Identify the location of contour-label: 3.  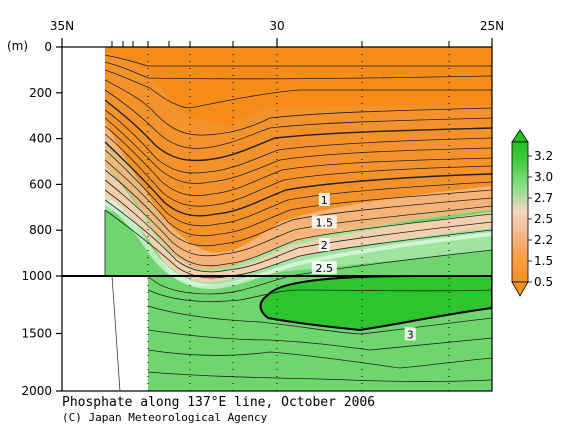
(410, 334).